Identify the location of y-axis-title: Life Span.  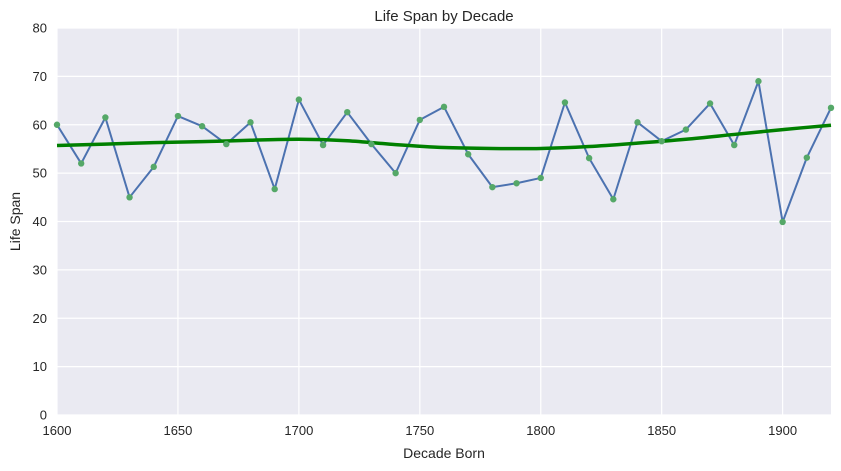
(15, 221).